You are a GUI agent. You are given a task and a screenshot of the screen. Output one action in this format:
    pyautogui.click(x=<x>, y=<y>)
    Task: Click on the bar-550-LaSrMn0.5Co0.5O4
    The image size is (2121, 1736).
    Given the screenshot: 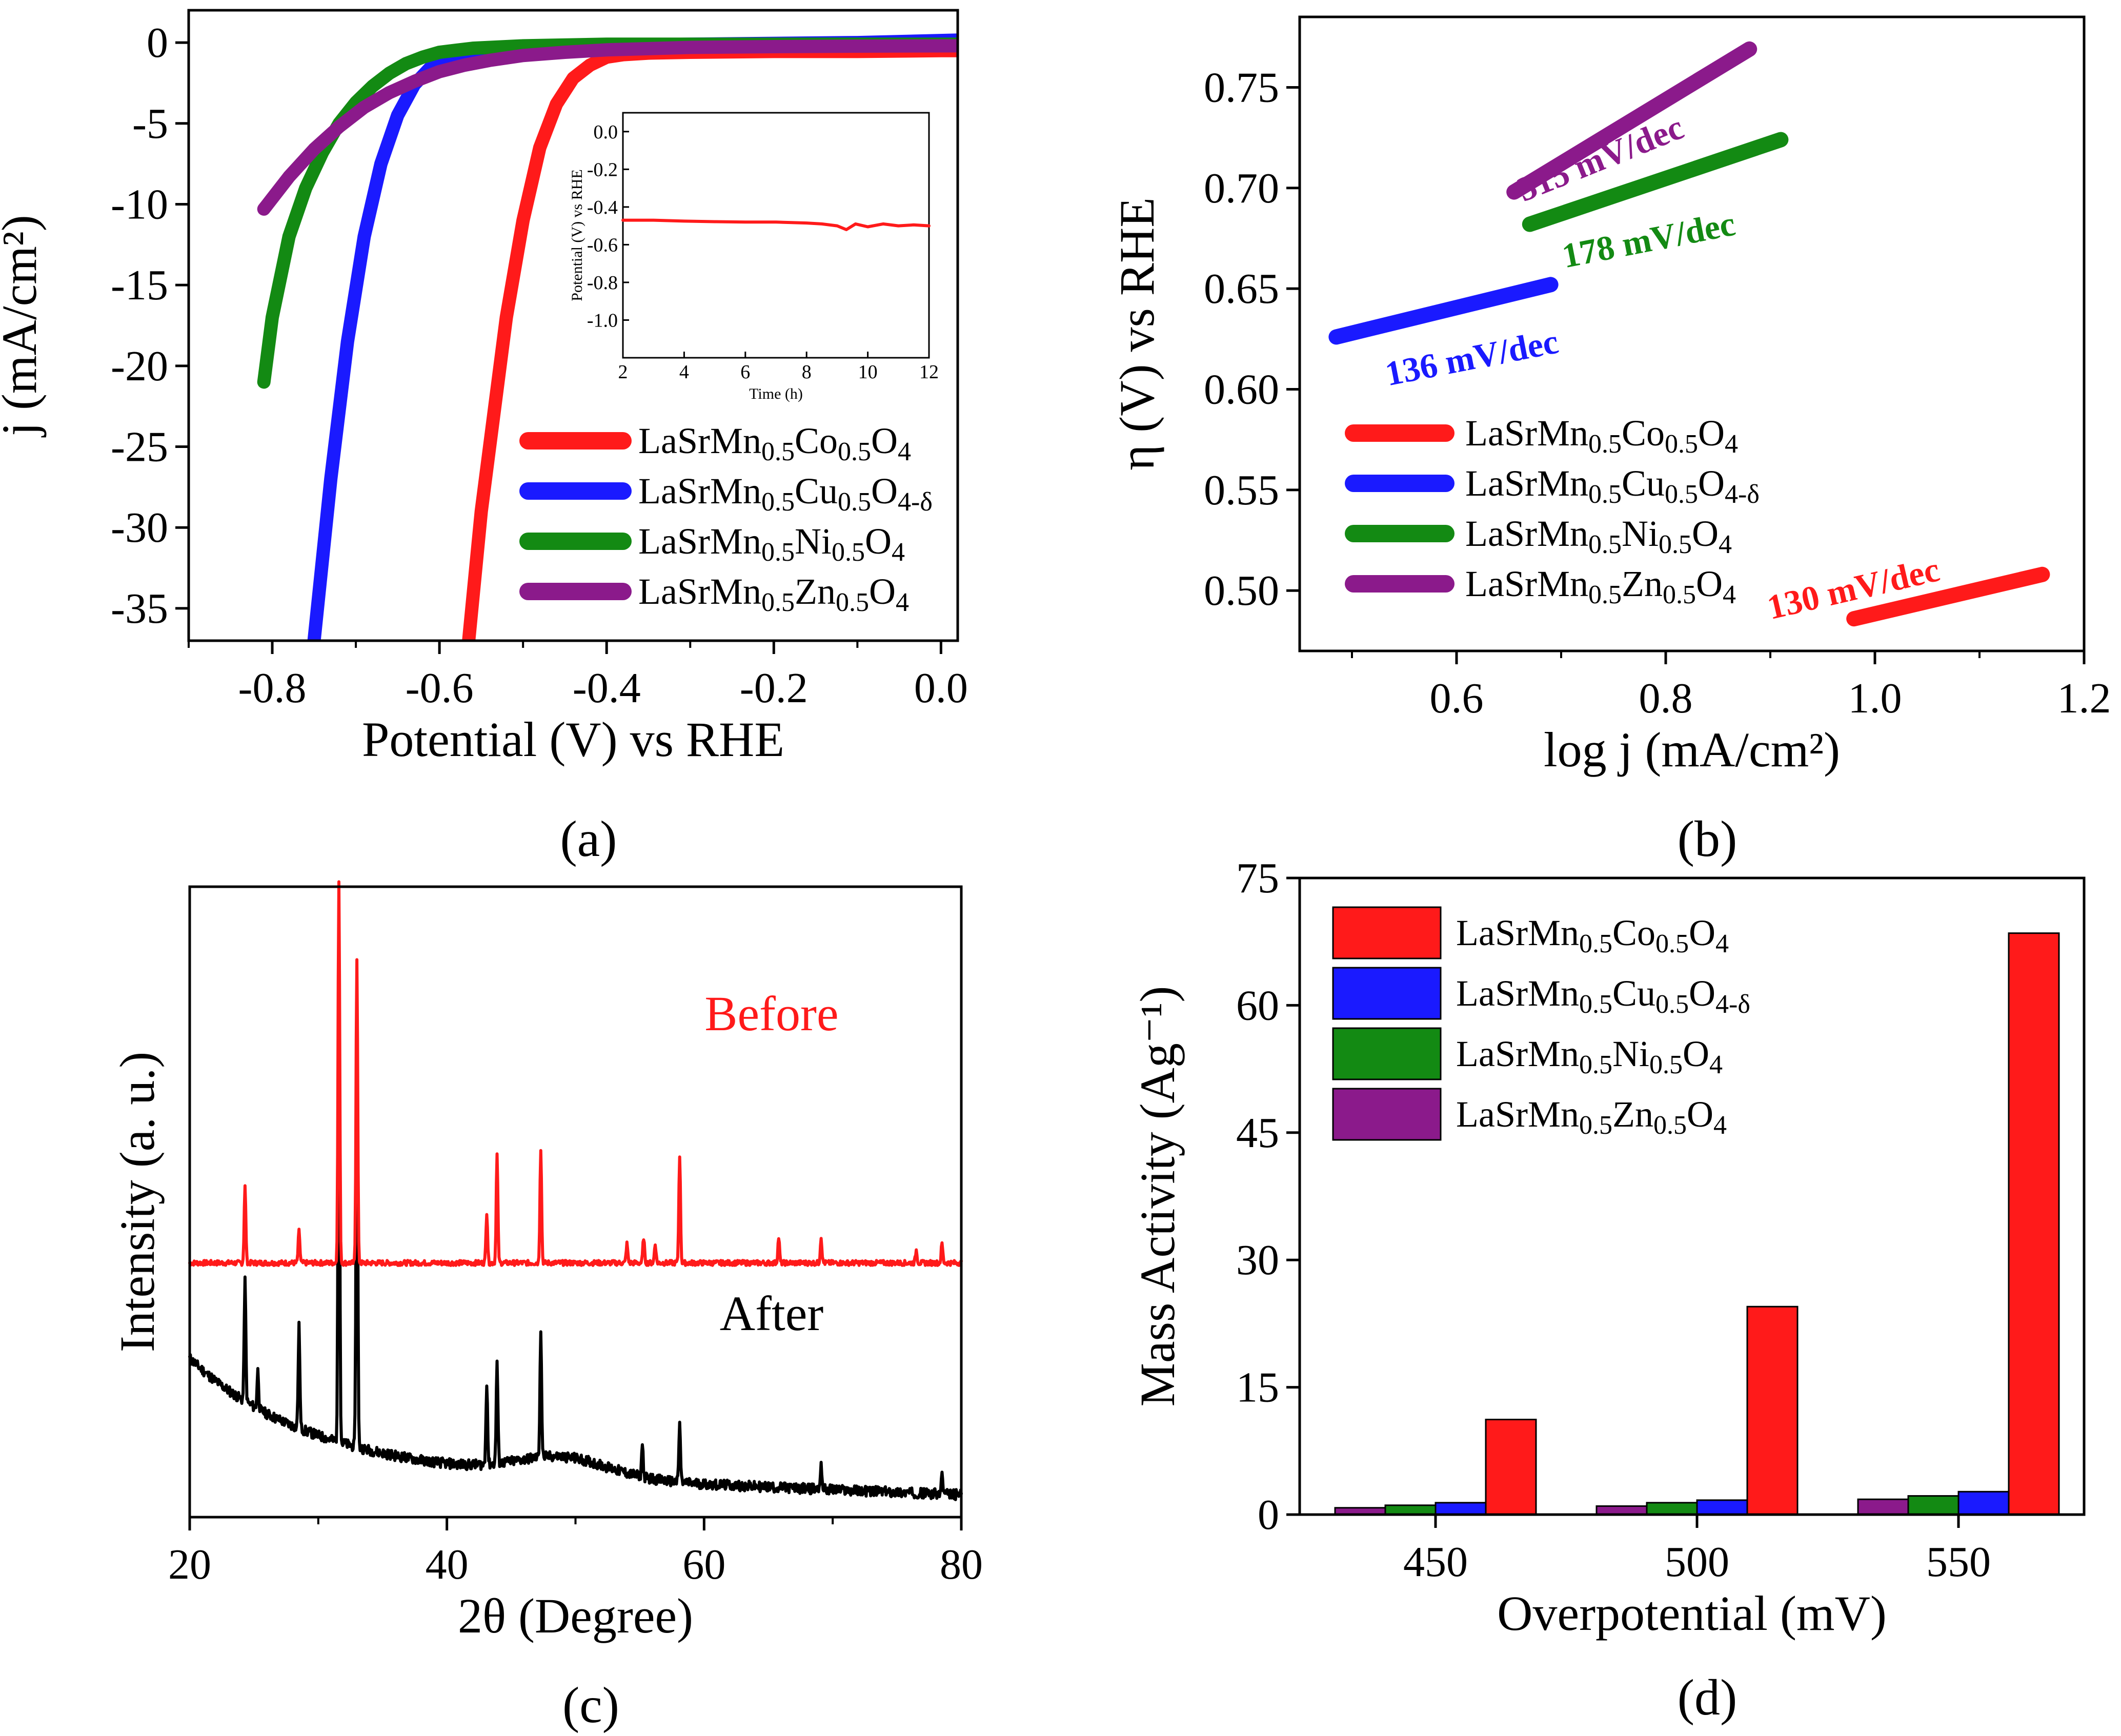 What is the action you would take?
    pyautogui.click(x=2034, y=1224)
    